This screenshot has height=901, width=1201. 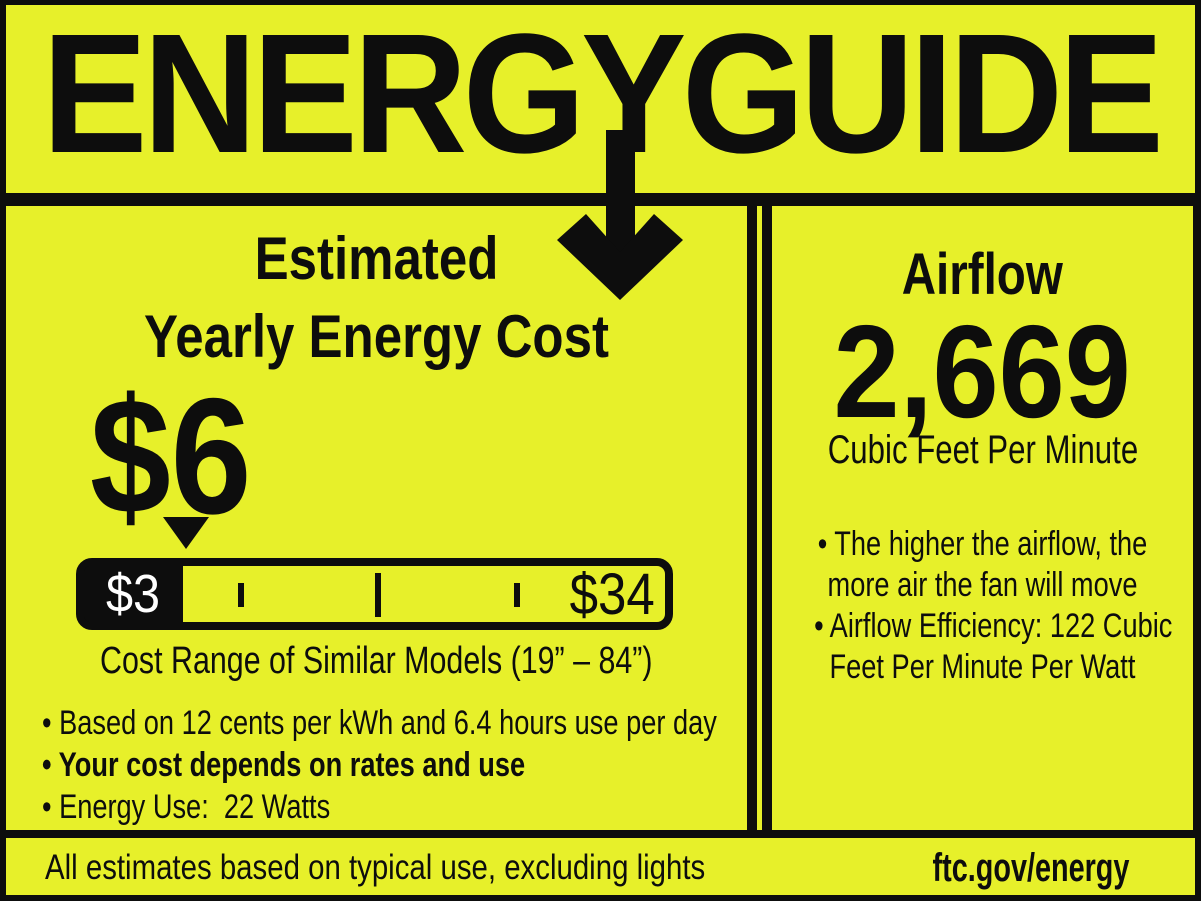 I want to click on scale-min-segment: $3, so click(x=133, y=594).